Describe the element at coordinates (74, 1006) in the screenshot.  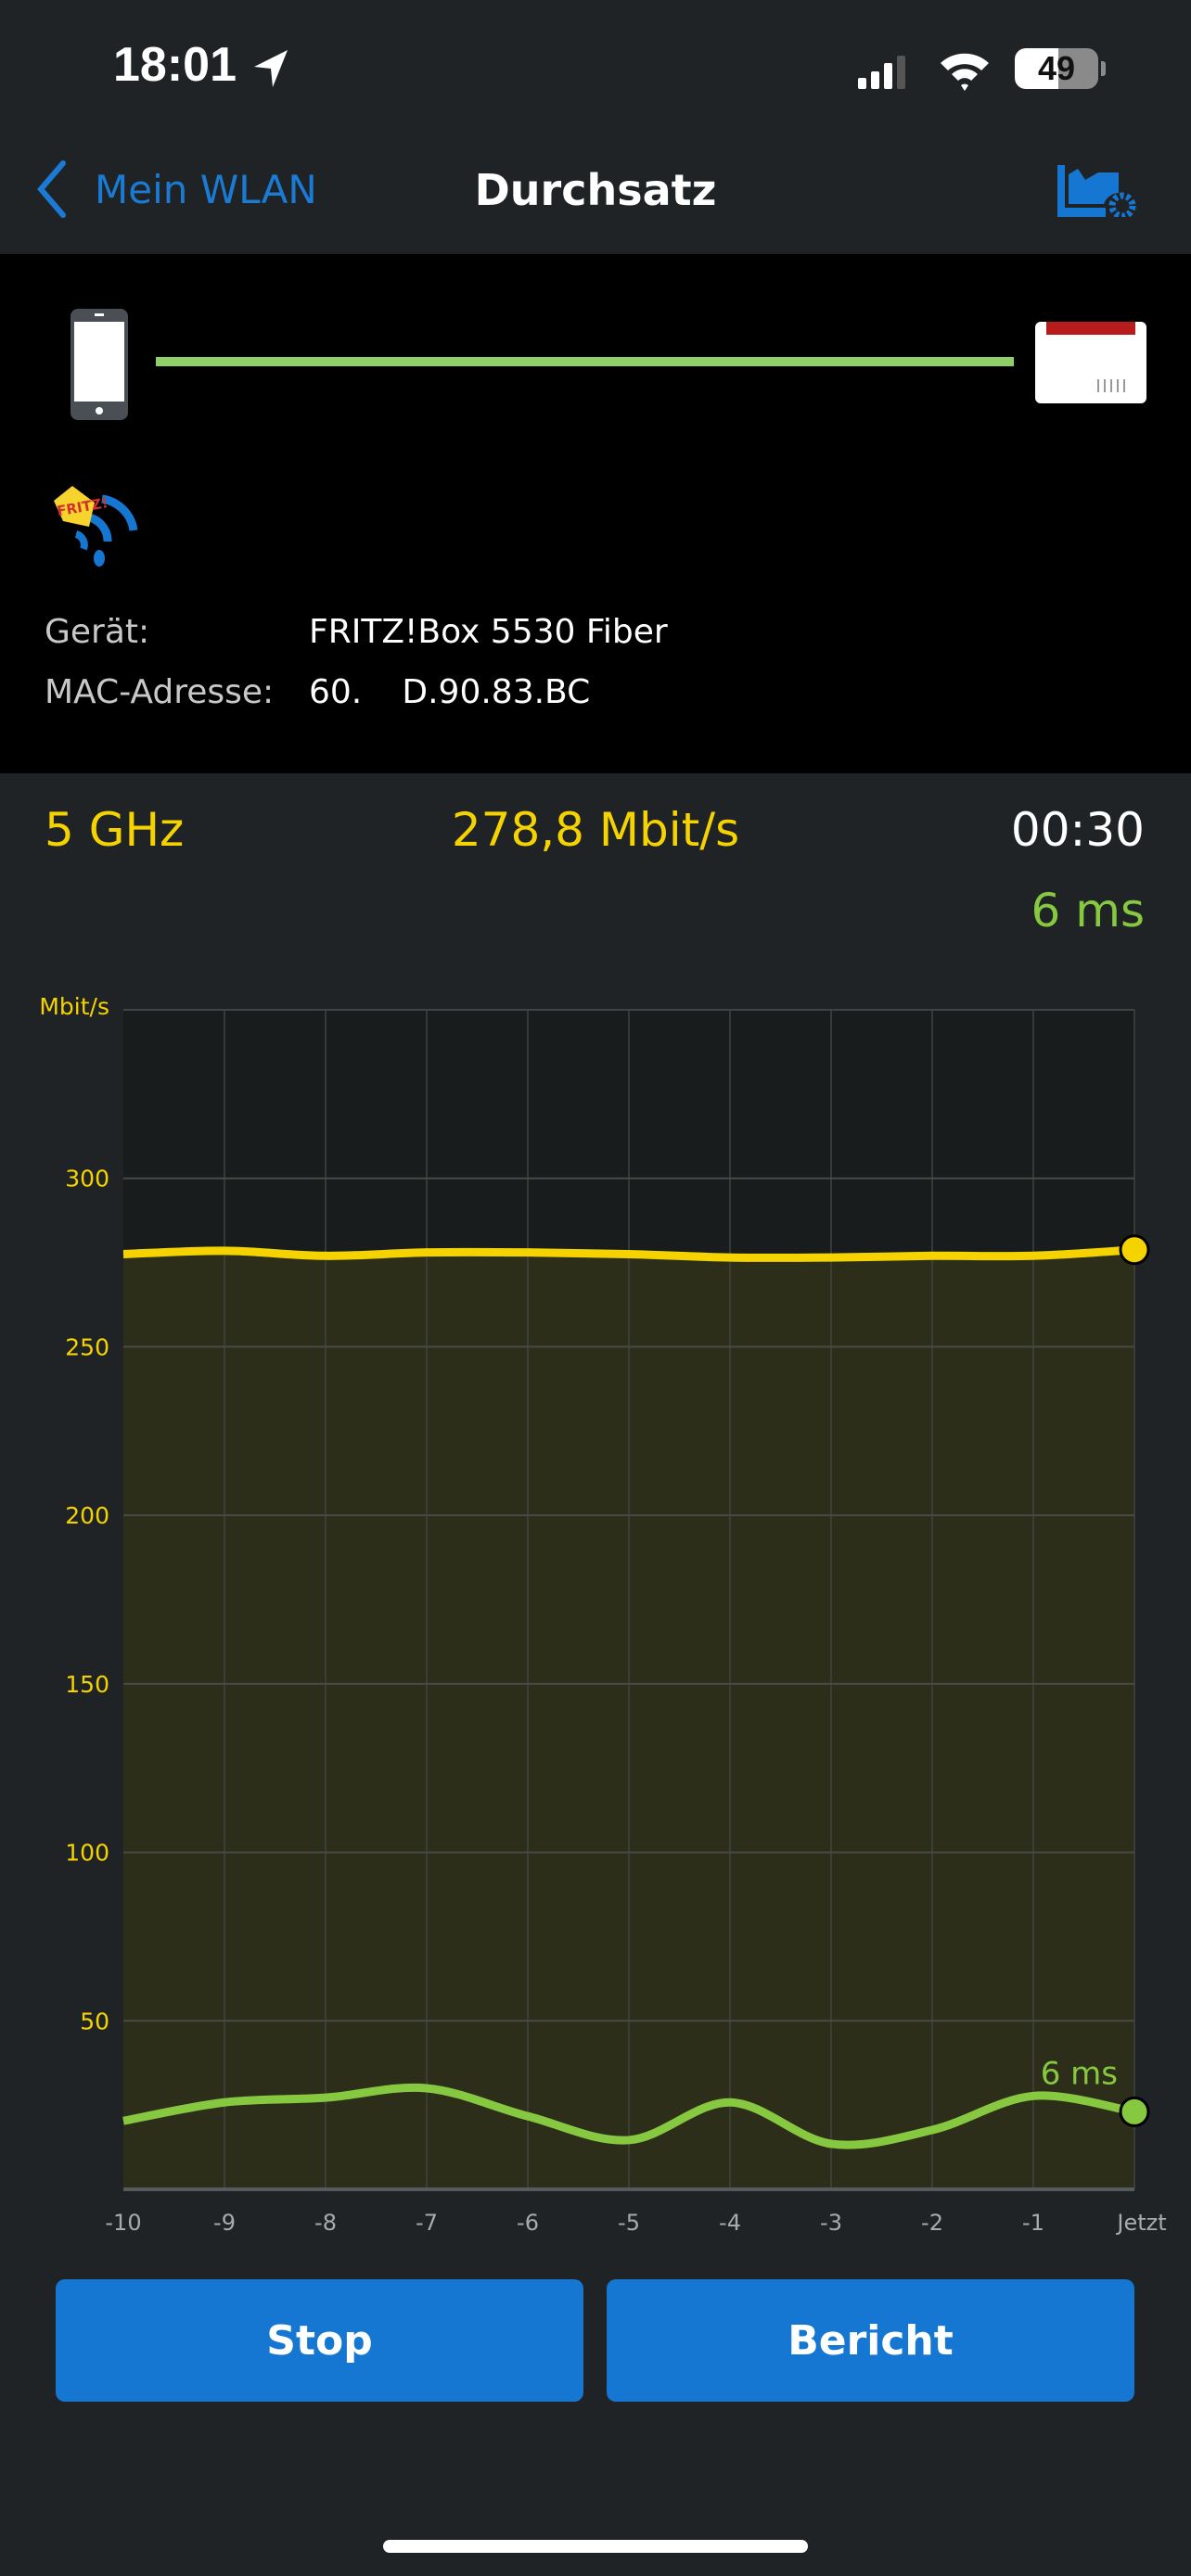
I see `y-axis-label: Mbit/s` at that location.